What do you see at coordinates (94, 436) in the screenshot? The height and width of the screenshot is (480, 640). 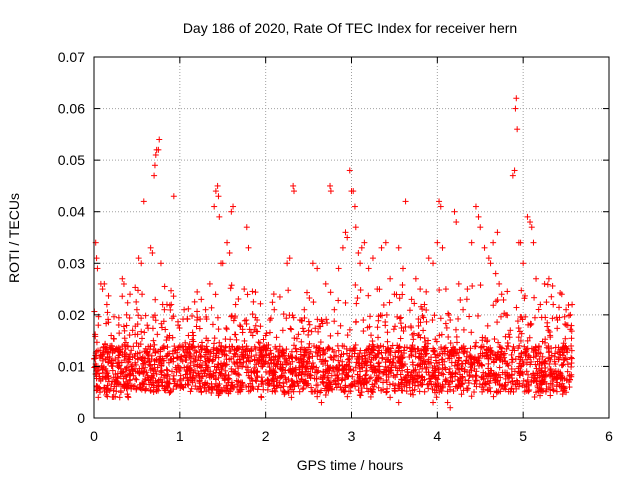 I see `x-tick-label: 0` at bounding box center [94, 436].